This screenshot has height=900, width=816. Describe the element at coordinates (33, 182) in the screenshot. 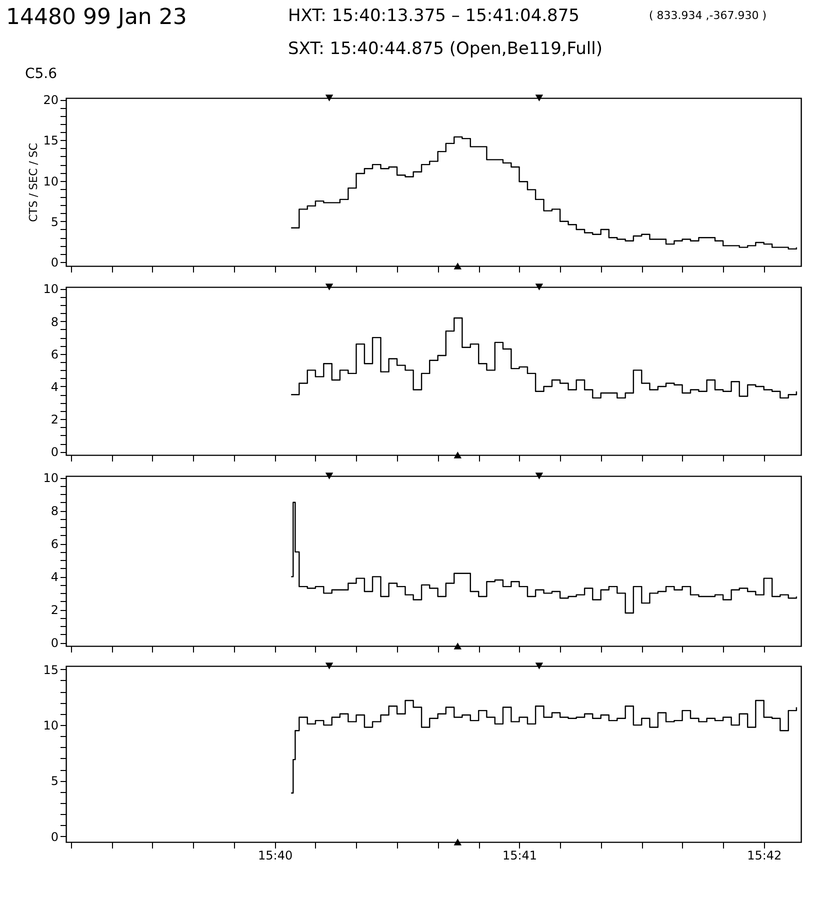

I see `y-axis-title: CTS / SEC / SC` at that location.